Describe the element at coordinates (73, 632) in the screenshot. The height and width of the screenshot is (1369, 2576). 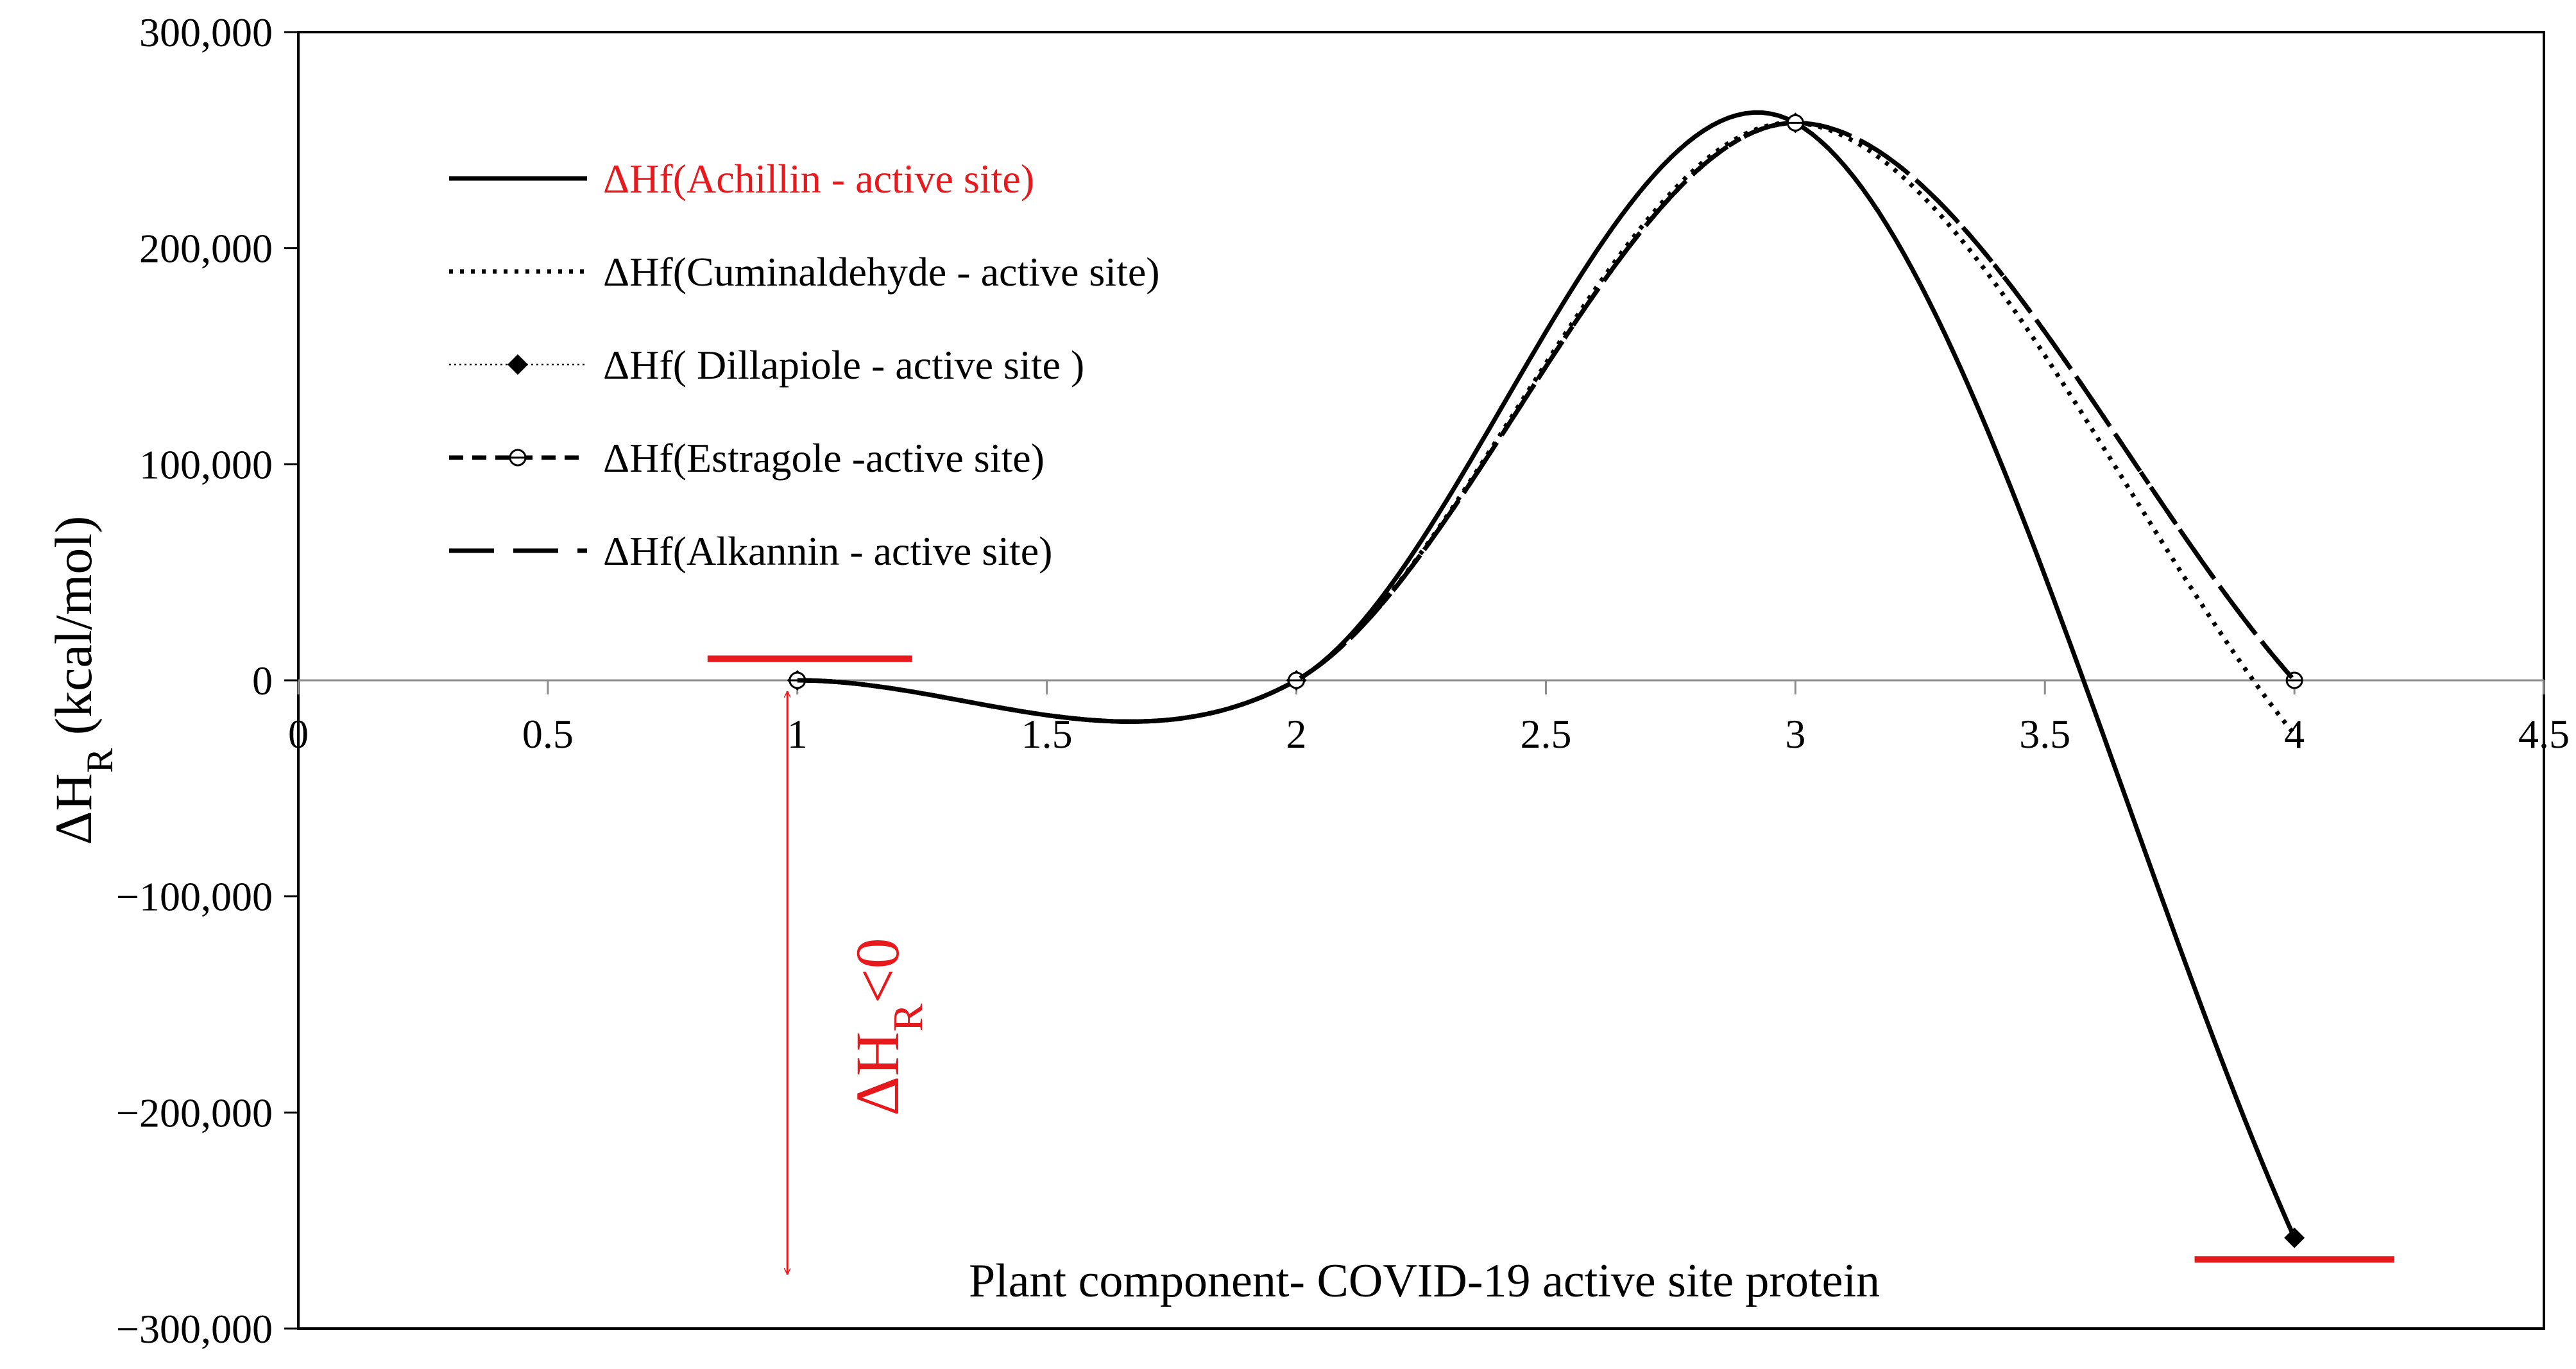
I see `y-axis-title-tail: (kcal/mol)` at that location.